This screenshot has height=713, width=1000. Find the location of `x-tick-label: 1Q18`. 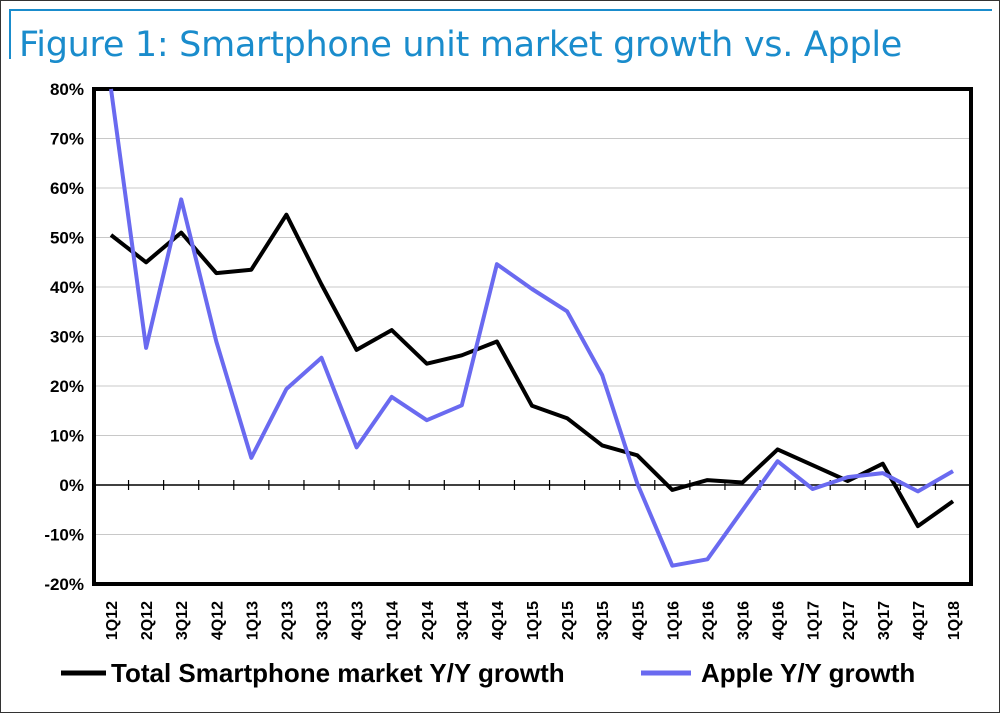

x-tick-label: 1Q18 is located at coordinates (954, 620).